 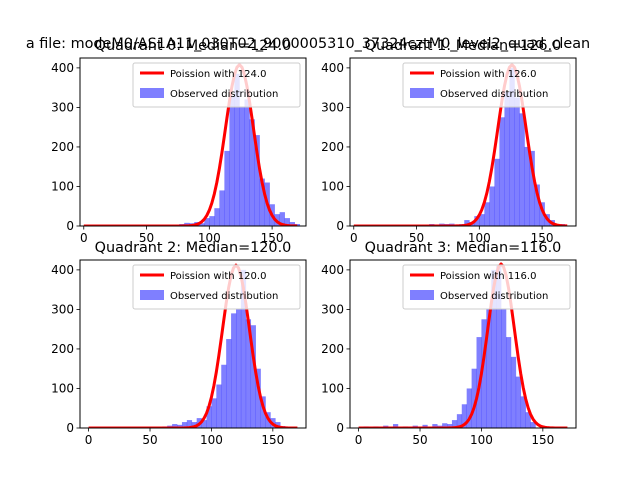 What do you see at coordinates (422, 93) in the screenshot?
I see `legend-bar-swatch` at bounding box center [422, 93].